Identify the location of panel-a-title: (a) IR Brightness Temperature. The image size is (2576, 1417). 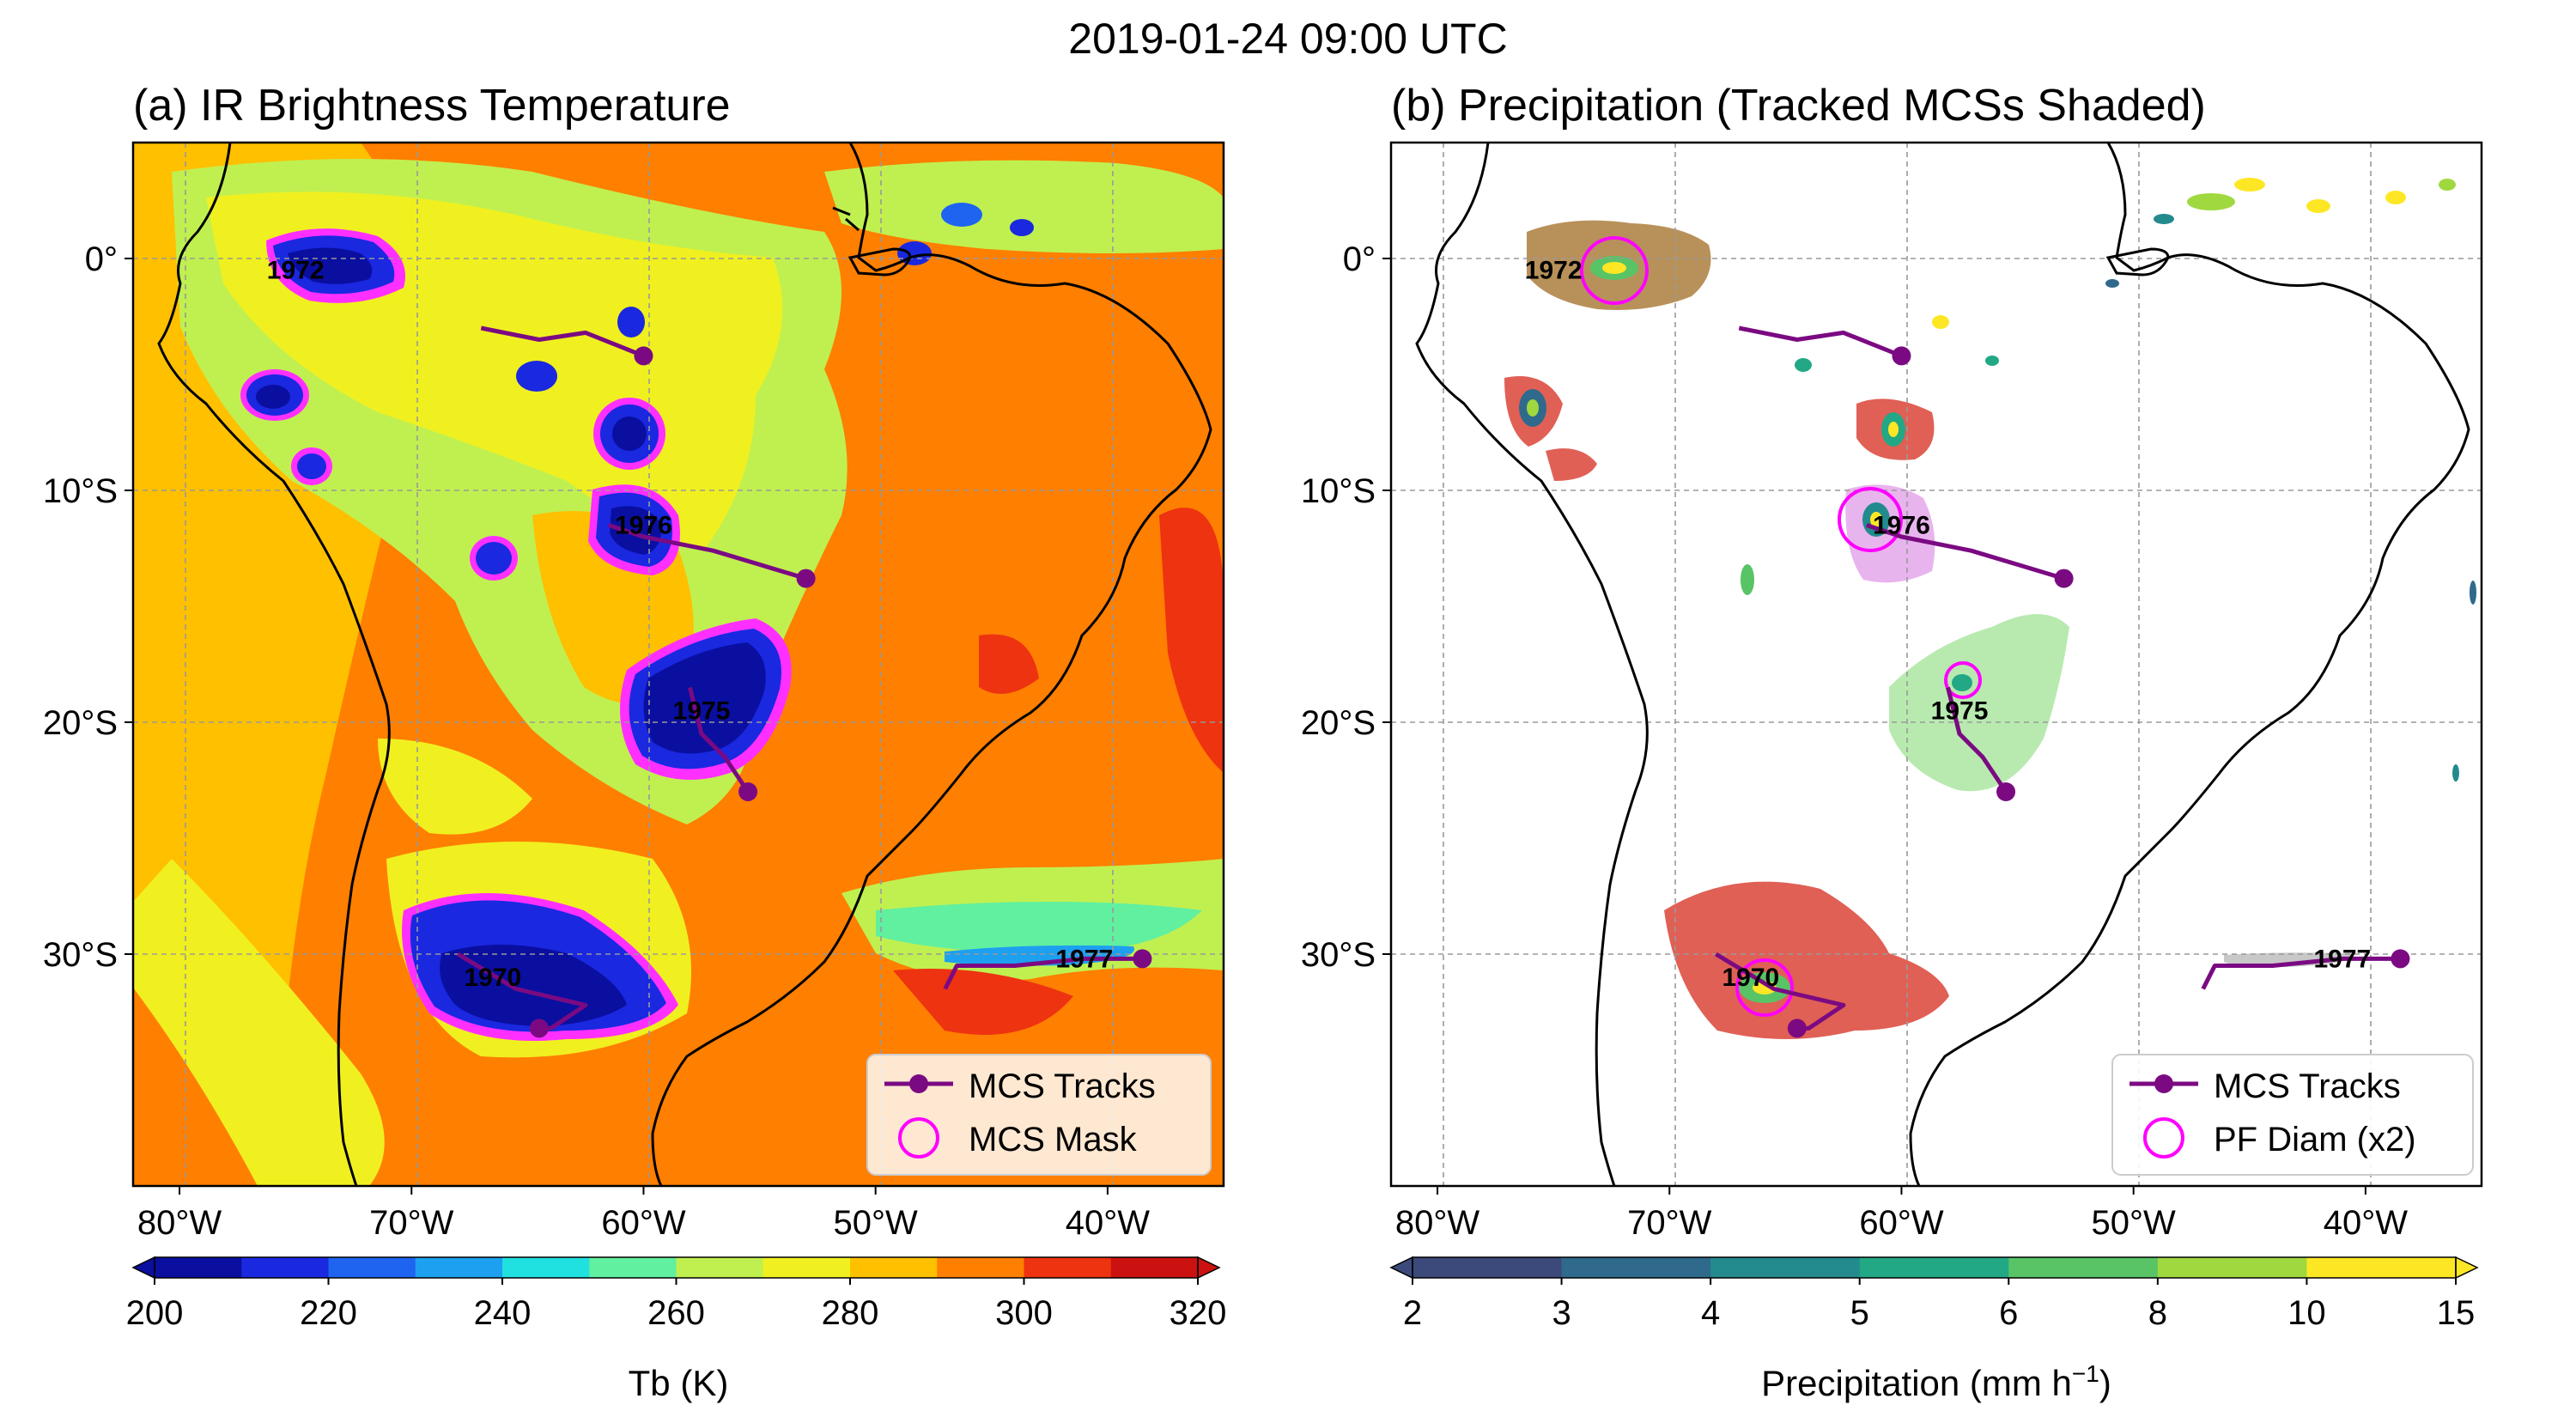
(432, 106).